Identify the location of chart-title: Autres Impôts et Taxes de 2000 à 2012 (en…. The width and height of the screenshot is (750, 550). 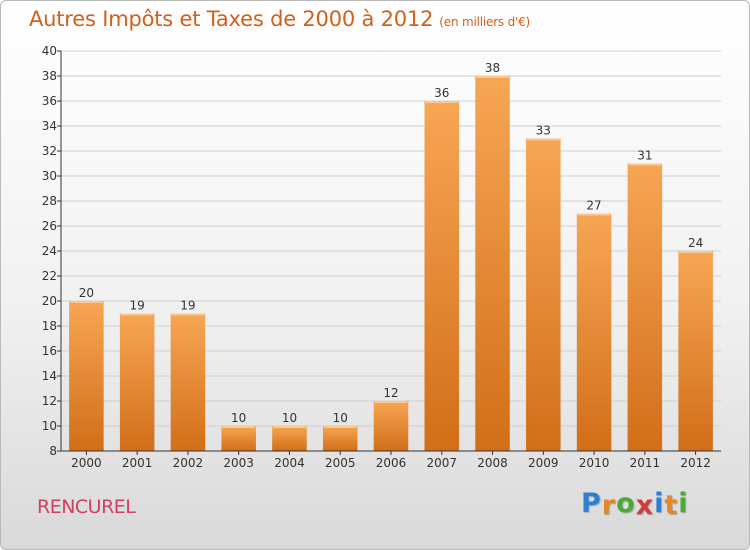
(279, 19).